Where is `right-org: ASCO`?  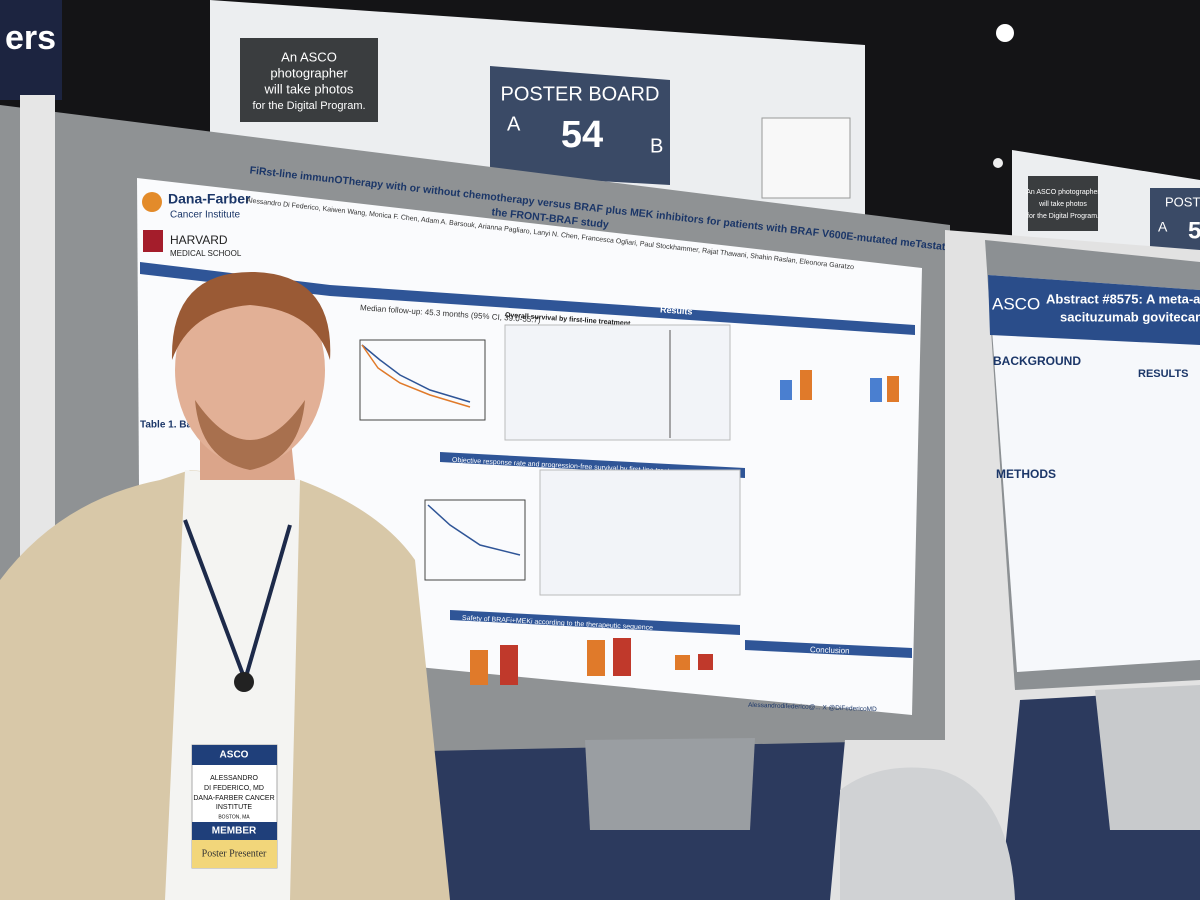 right-org: ASCO is located at coordinates (1016, 303).